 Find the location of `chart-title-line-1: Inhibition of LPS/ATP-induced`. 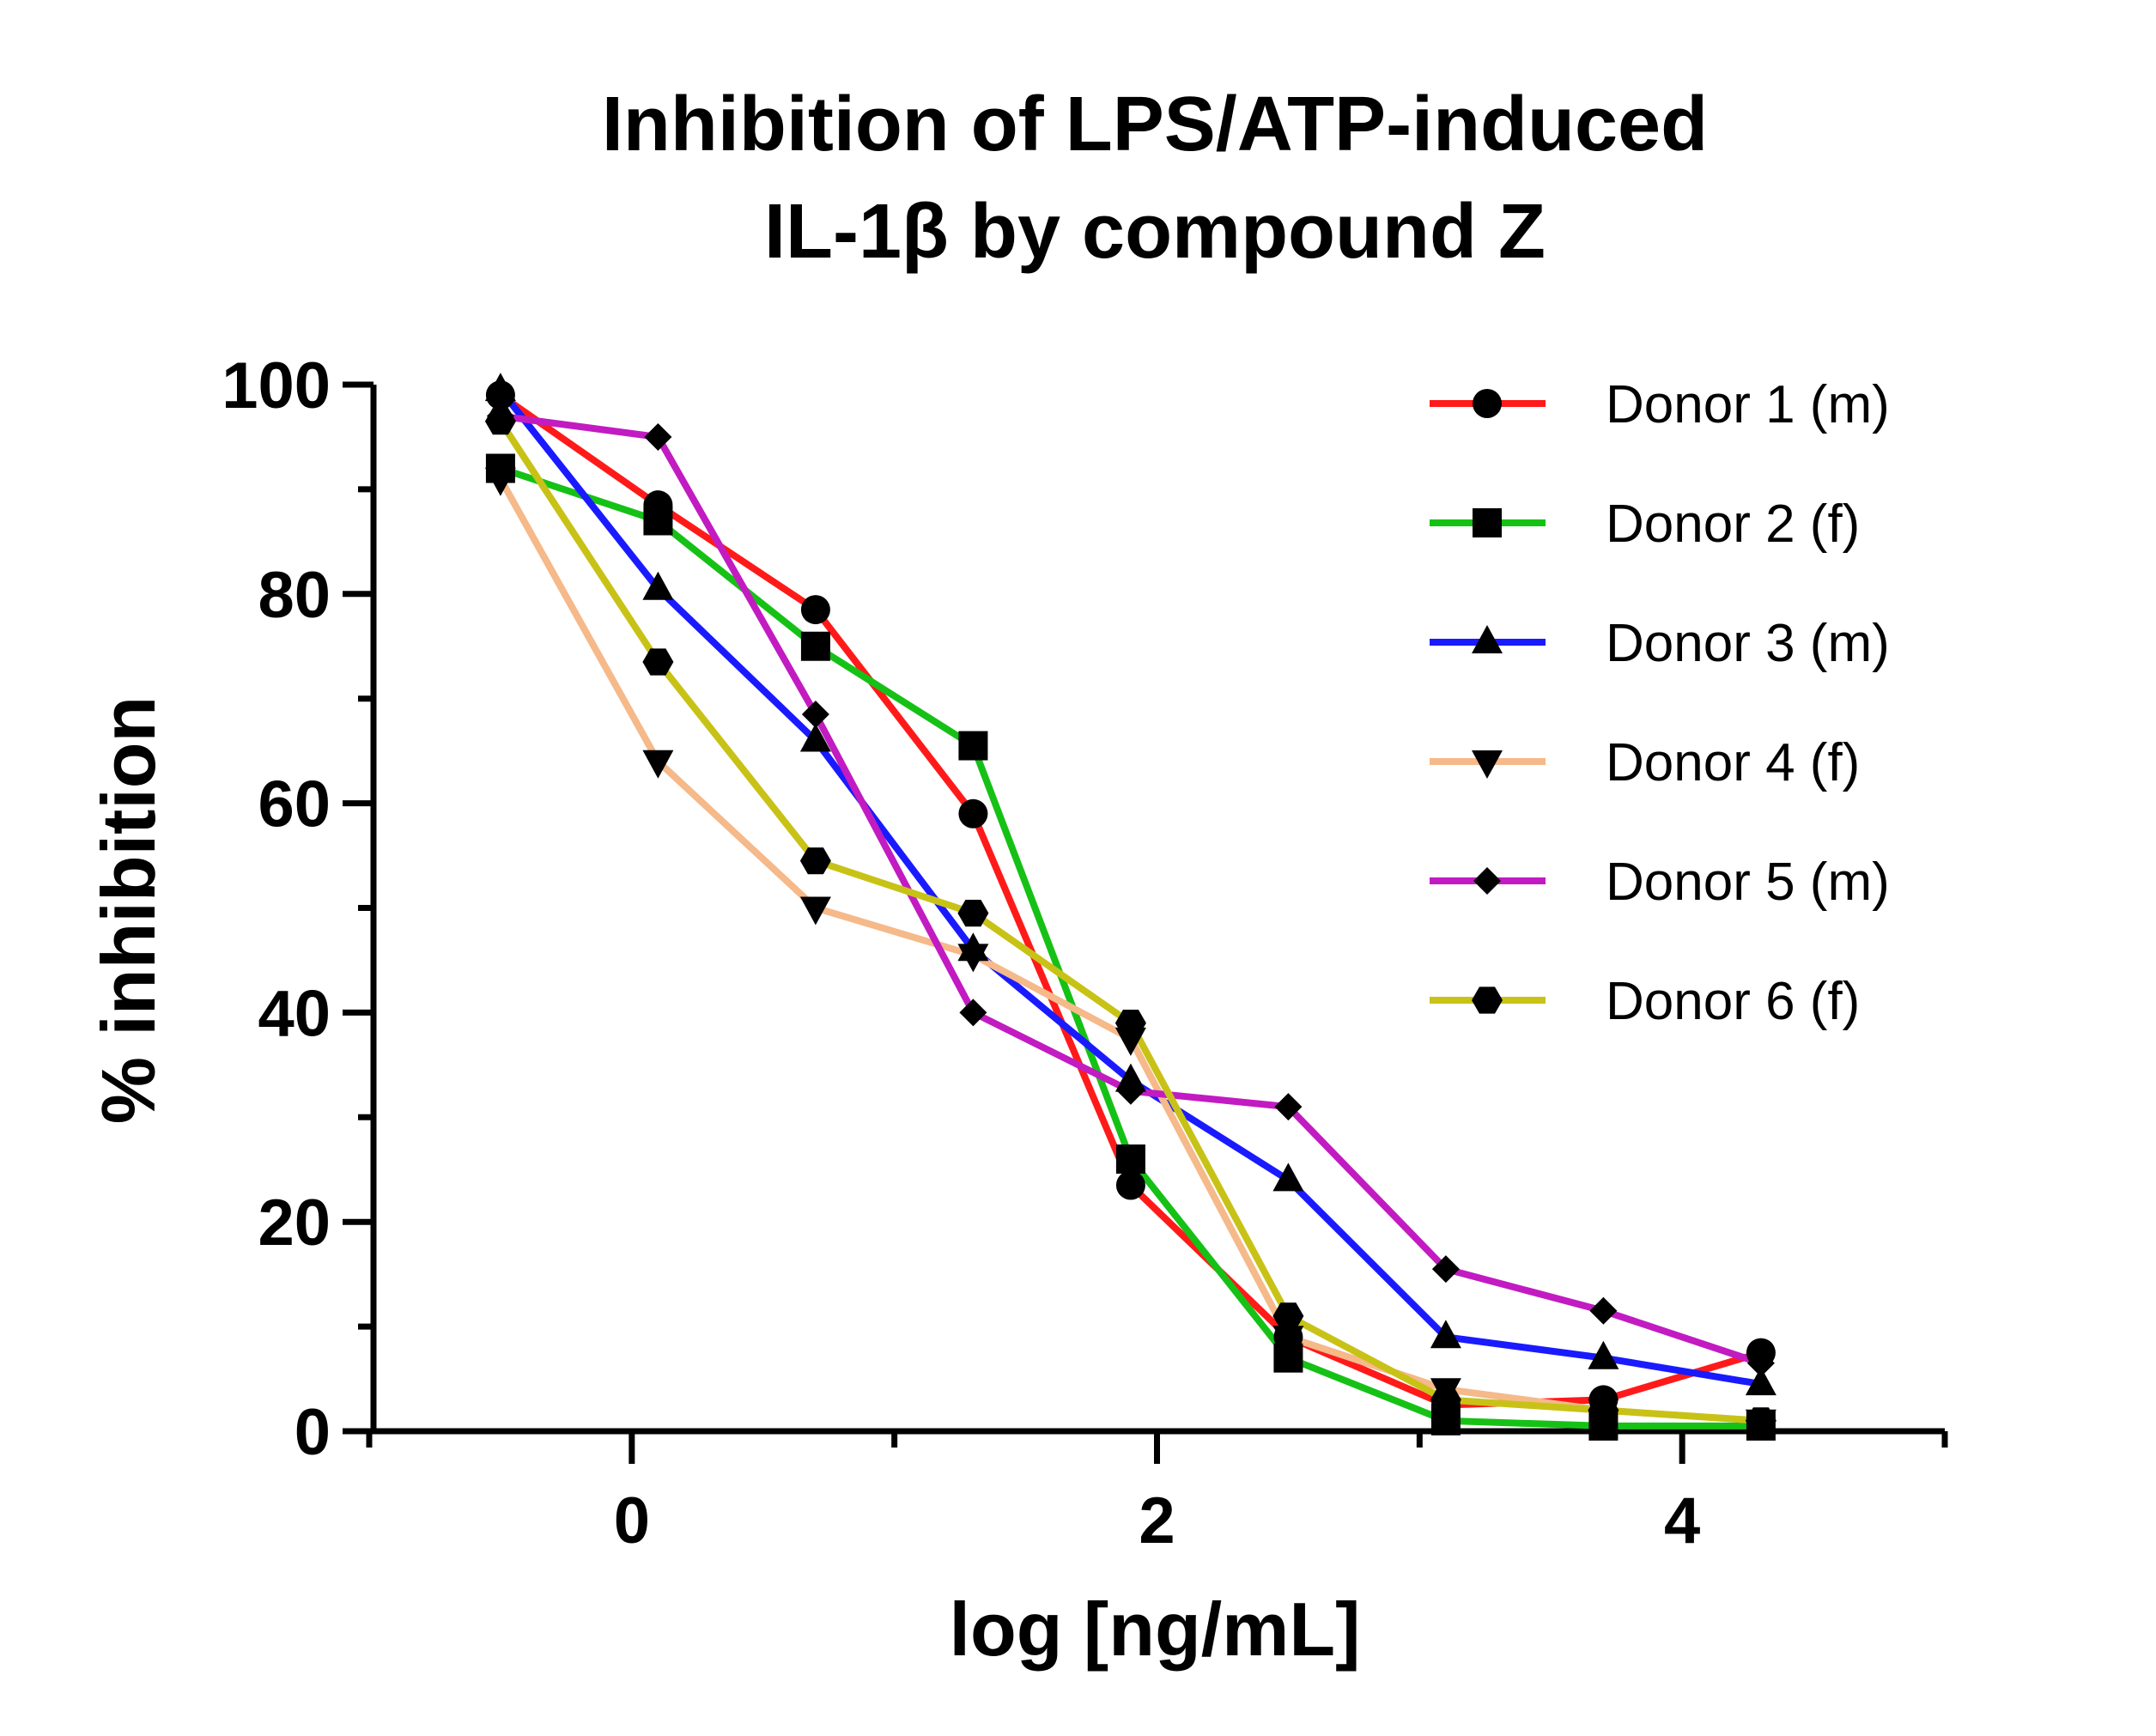

chart-title-line-1: Inhibition of LPS/ATP-induced is located at coordinates (1155, 124).